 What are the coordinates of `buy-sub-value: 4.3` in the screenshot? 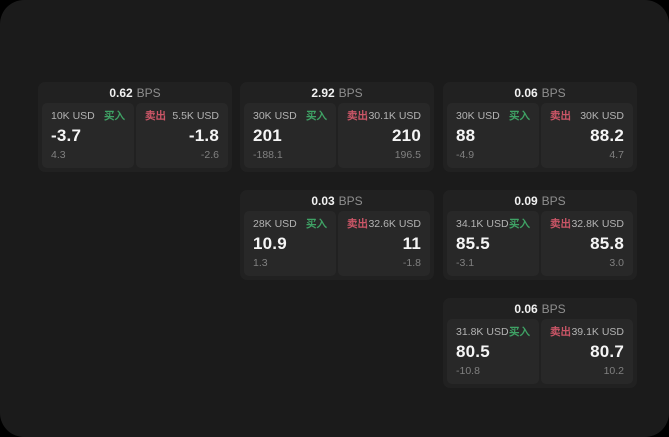 It's located at (58, 155).